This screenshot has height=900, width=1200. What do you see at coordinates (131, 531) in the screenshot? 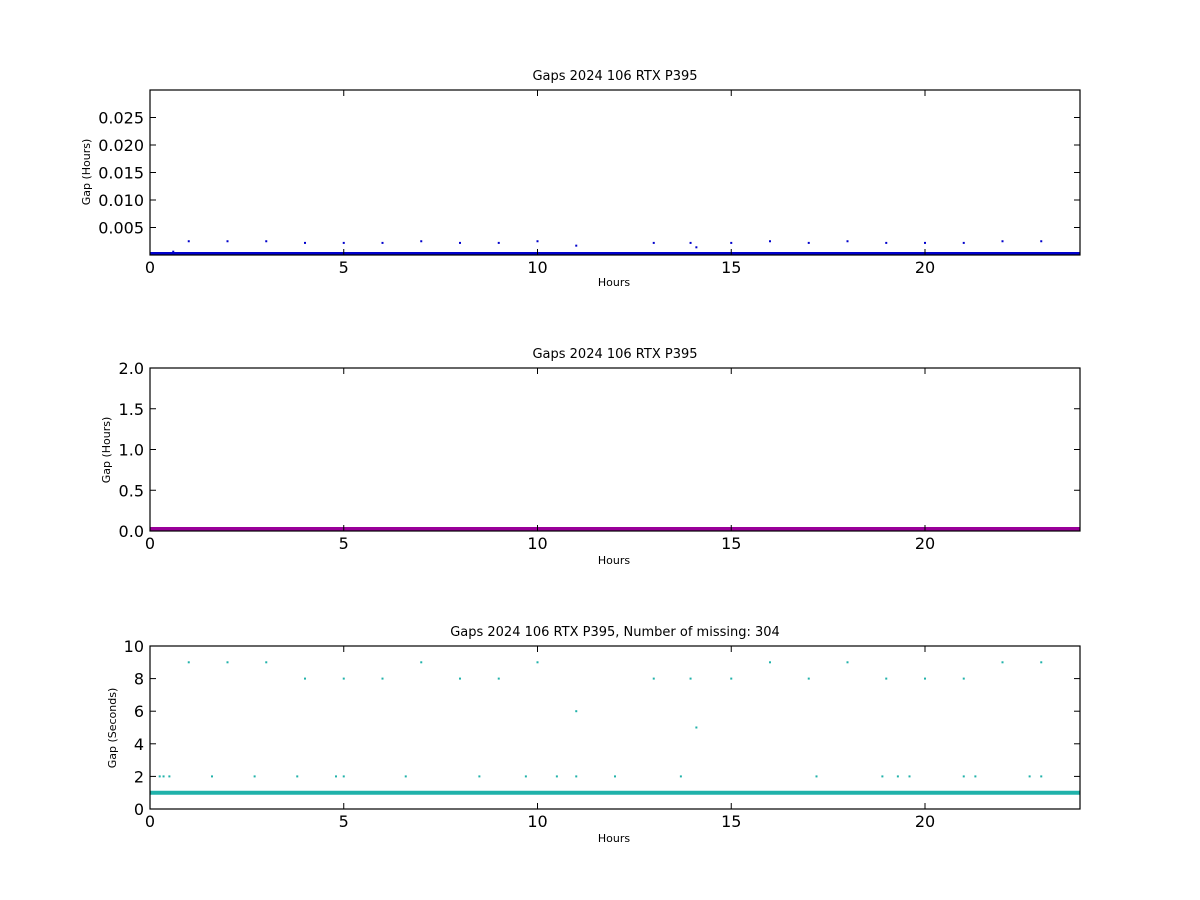
I see `y-tick-label: 0.0` at bounding box center [131, 531].